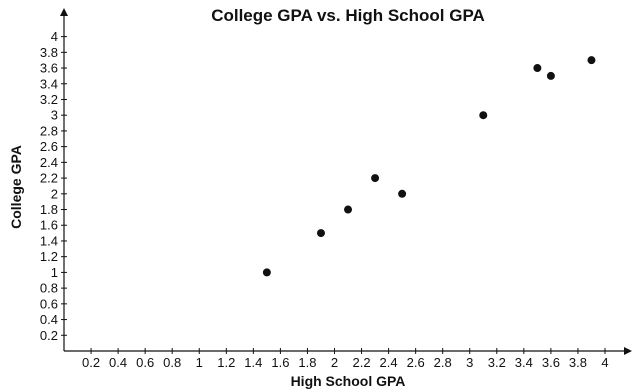 The width and height of the screenshot is (634, 391). What do you see at coordinates (307, 362) in the screenshot?
I see `x-tick-label: 1.8` at bounding box center [307, 362].